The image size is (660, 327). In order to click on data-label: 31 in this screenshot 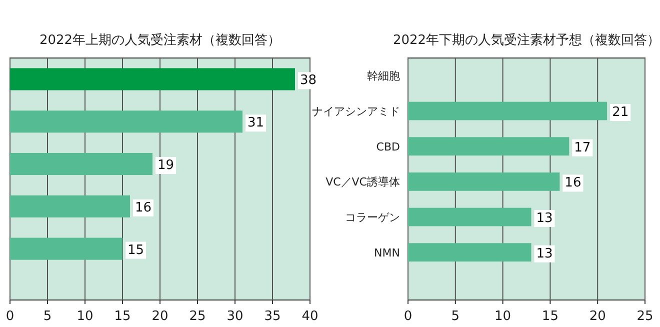, I will do `click(256, 123)`.